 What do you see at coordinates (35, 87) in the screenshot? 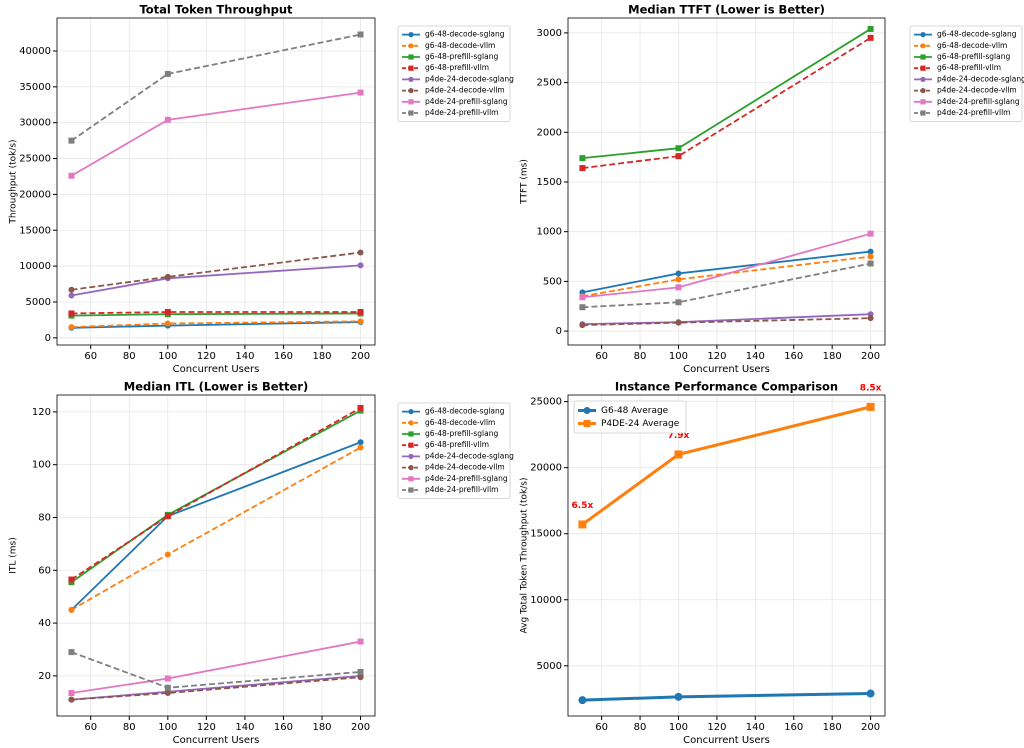
I see `y-tick-label: 35000` at bounding box center [35, 87].